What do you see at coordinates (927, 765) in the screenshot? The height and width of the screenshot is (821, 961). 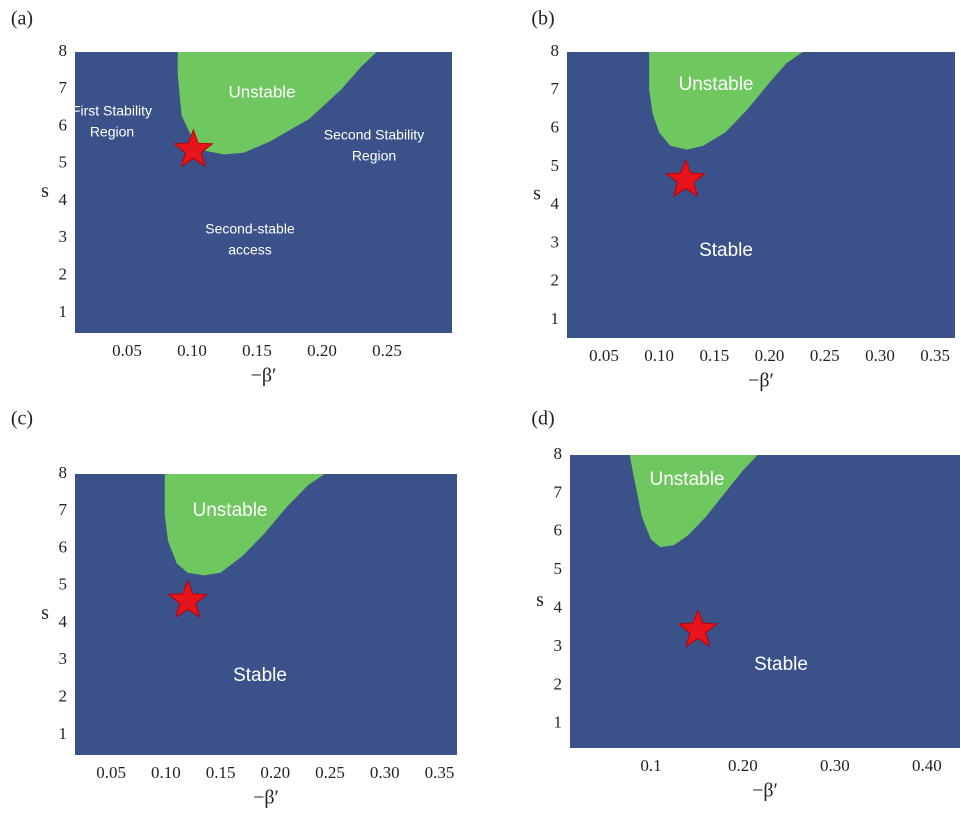 I see `x-tick-label: 0.40` at bounding box center [927, 765].